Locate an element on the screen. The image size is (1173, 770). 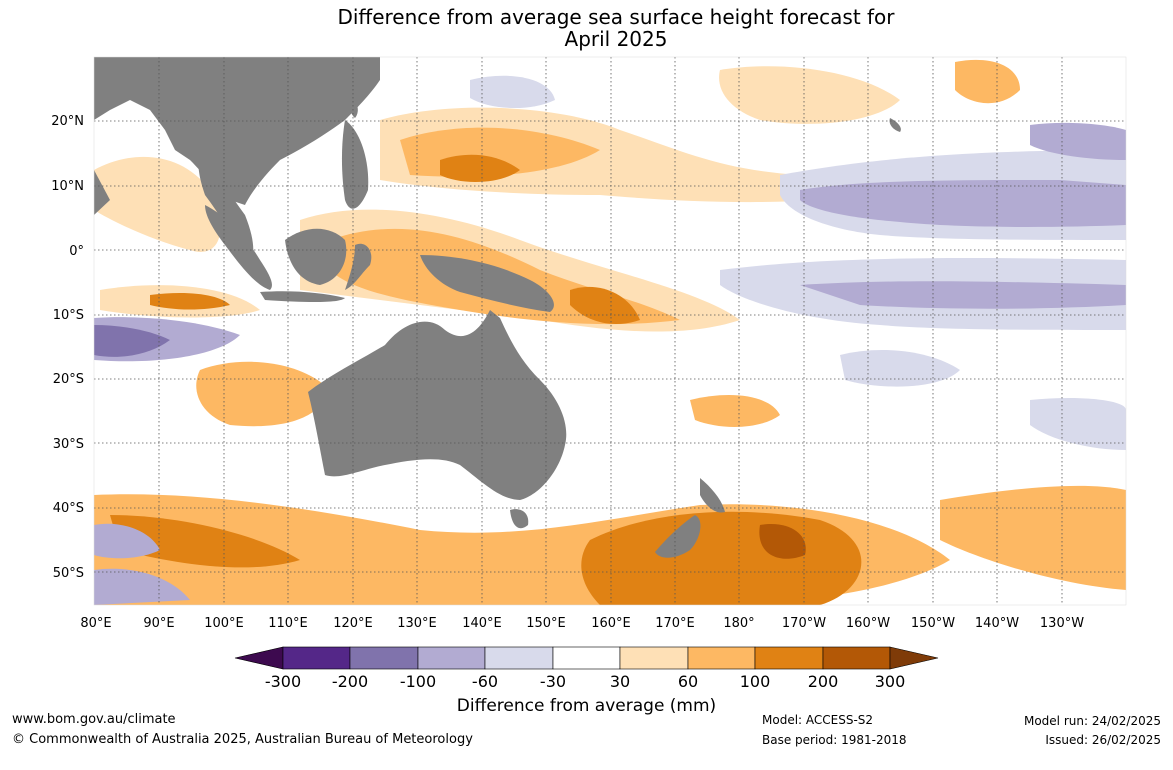
colorbar-label: -30 is located at coordinates (553, 681).